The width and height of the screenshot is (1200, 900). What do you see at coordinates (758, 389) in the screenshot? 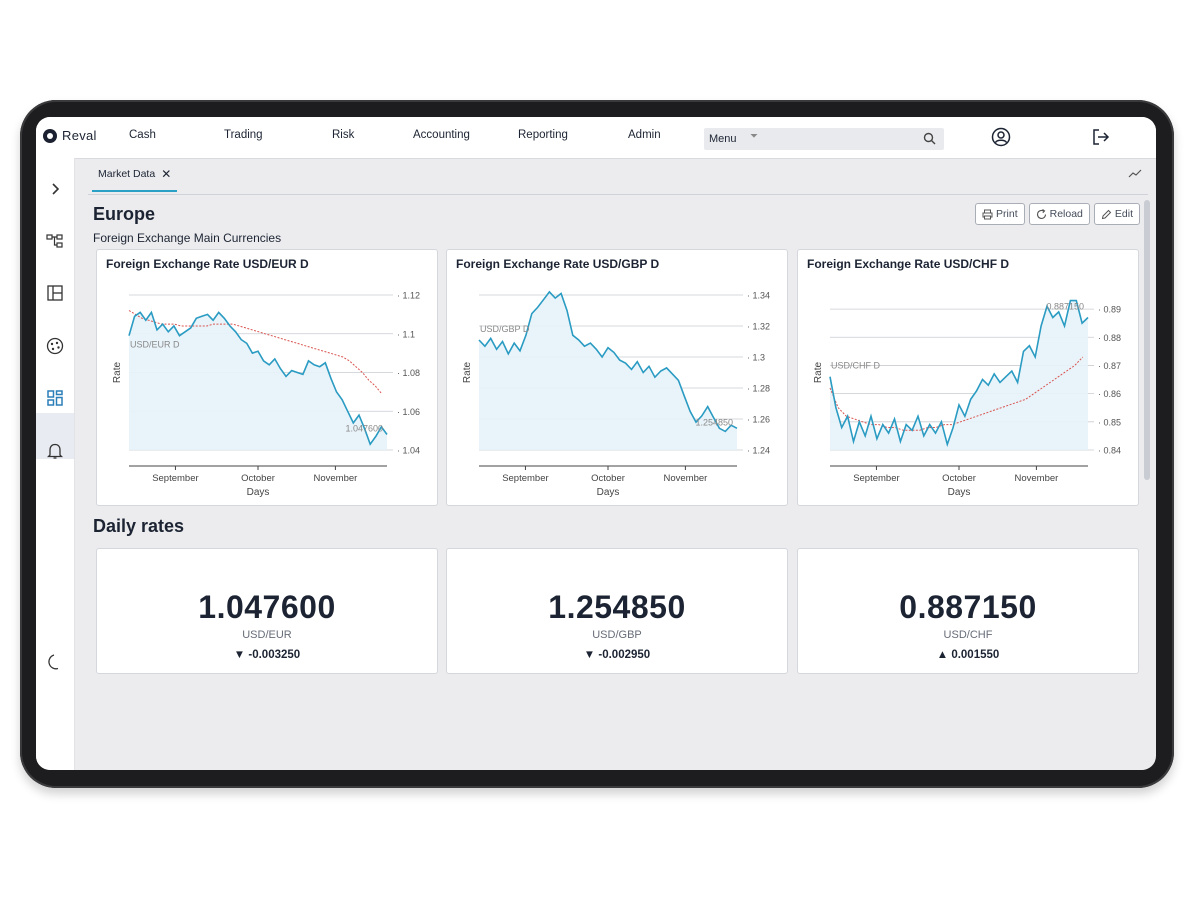
I see `y-tick-label: · 1.28` at bounding box center [758, 389].